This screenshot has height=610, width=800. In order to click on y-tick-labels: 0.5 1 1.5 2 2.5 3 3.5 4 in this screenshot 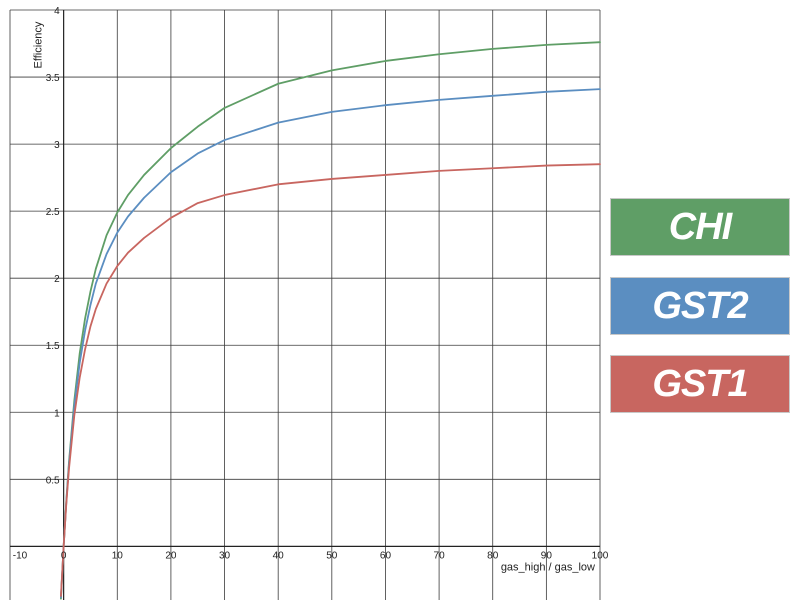, I will do `click(53, 246)`.